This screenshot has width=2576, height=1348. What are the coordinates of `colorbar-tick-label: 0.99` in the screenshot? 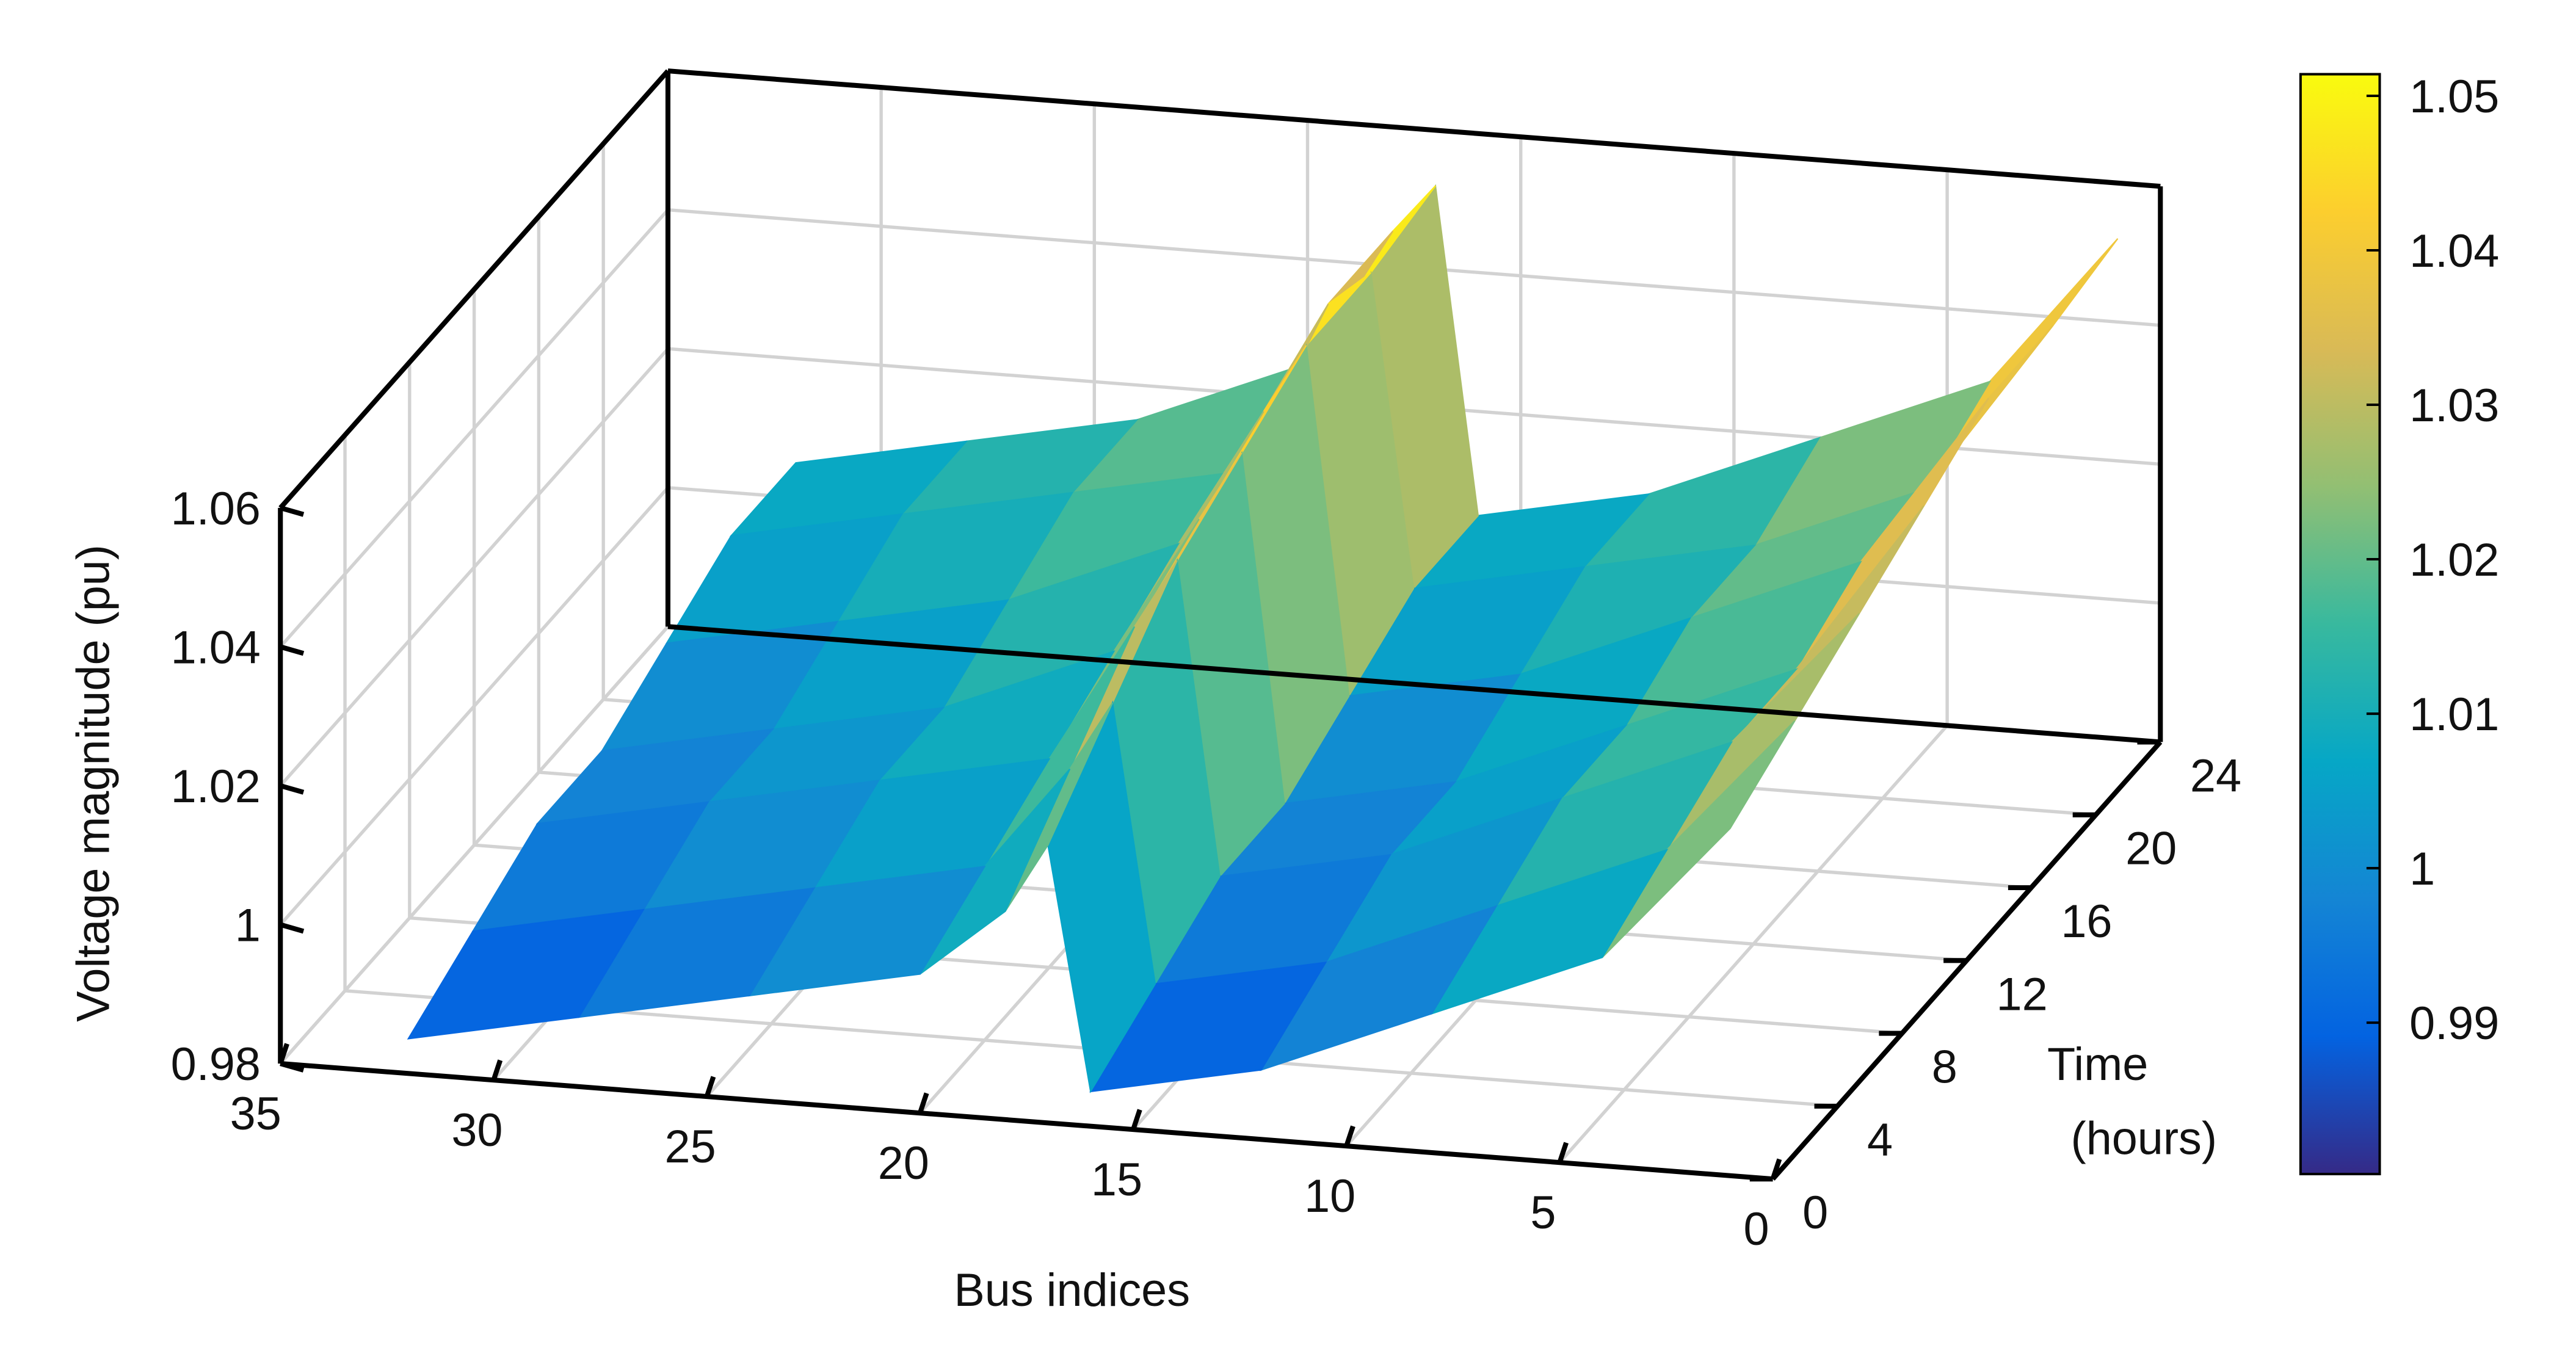 It's located at (2454, 1023).